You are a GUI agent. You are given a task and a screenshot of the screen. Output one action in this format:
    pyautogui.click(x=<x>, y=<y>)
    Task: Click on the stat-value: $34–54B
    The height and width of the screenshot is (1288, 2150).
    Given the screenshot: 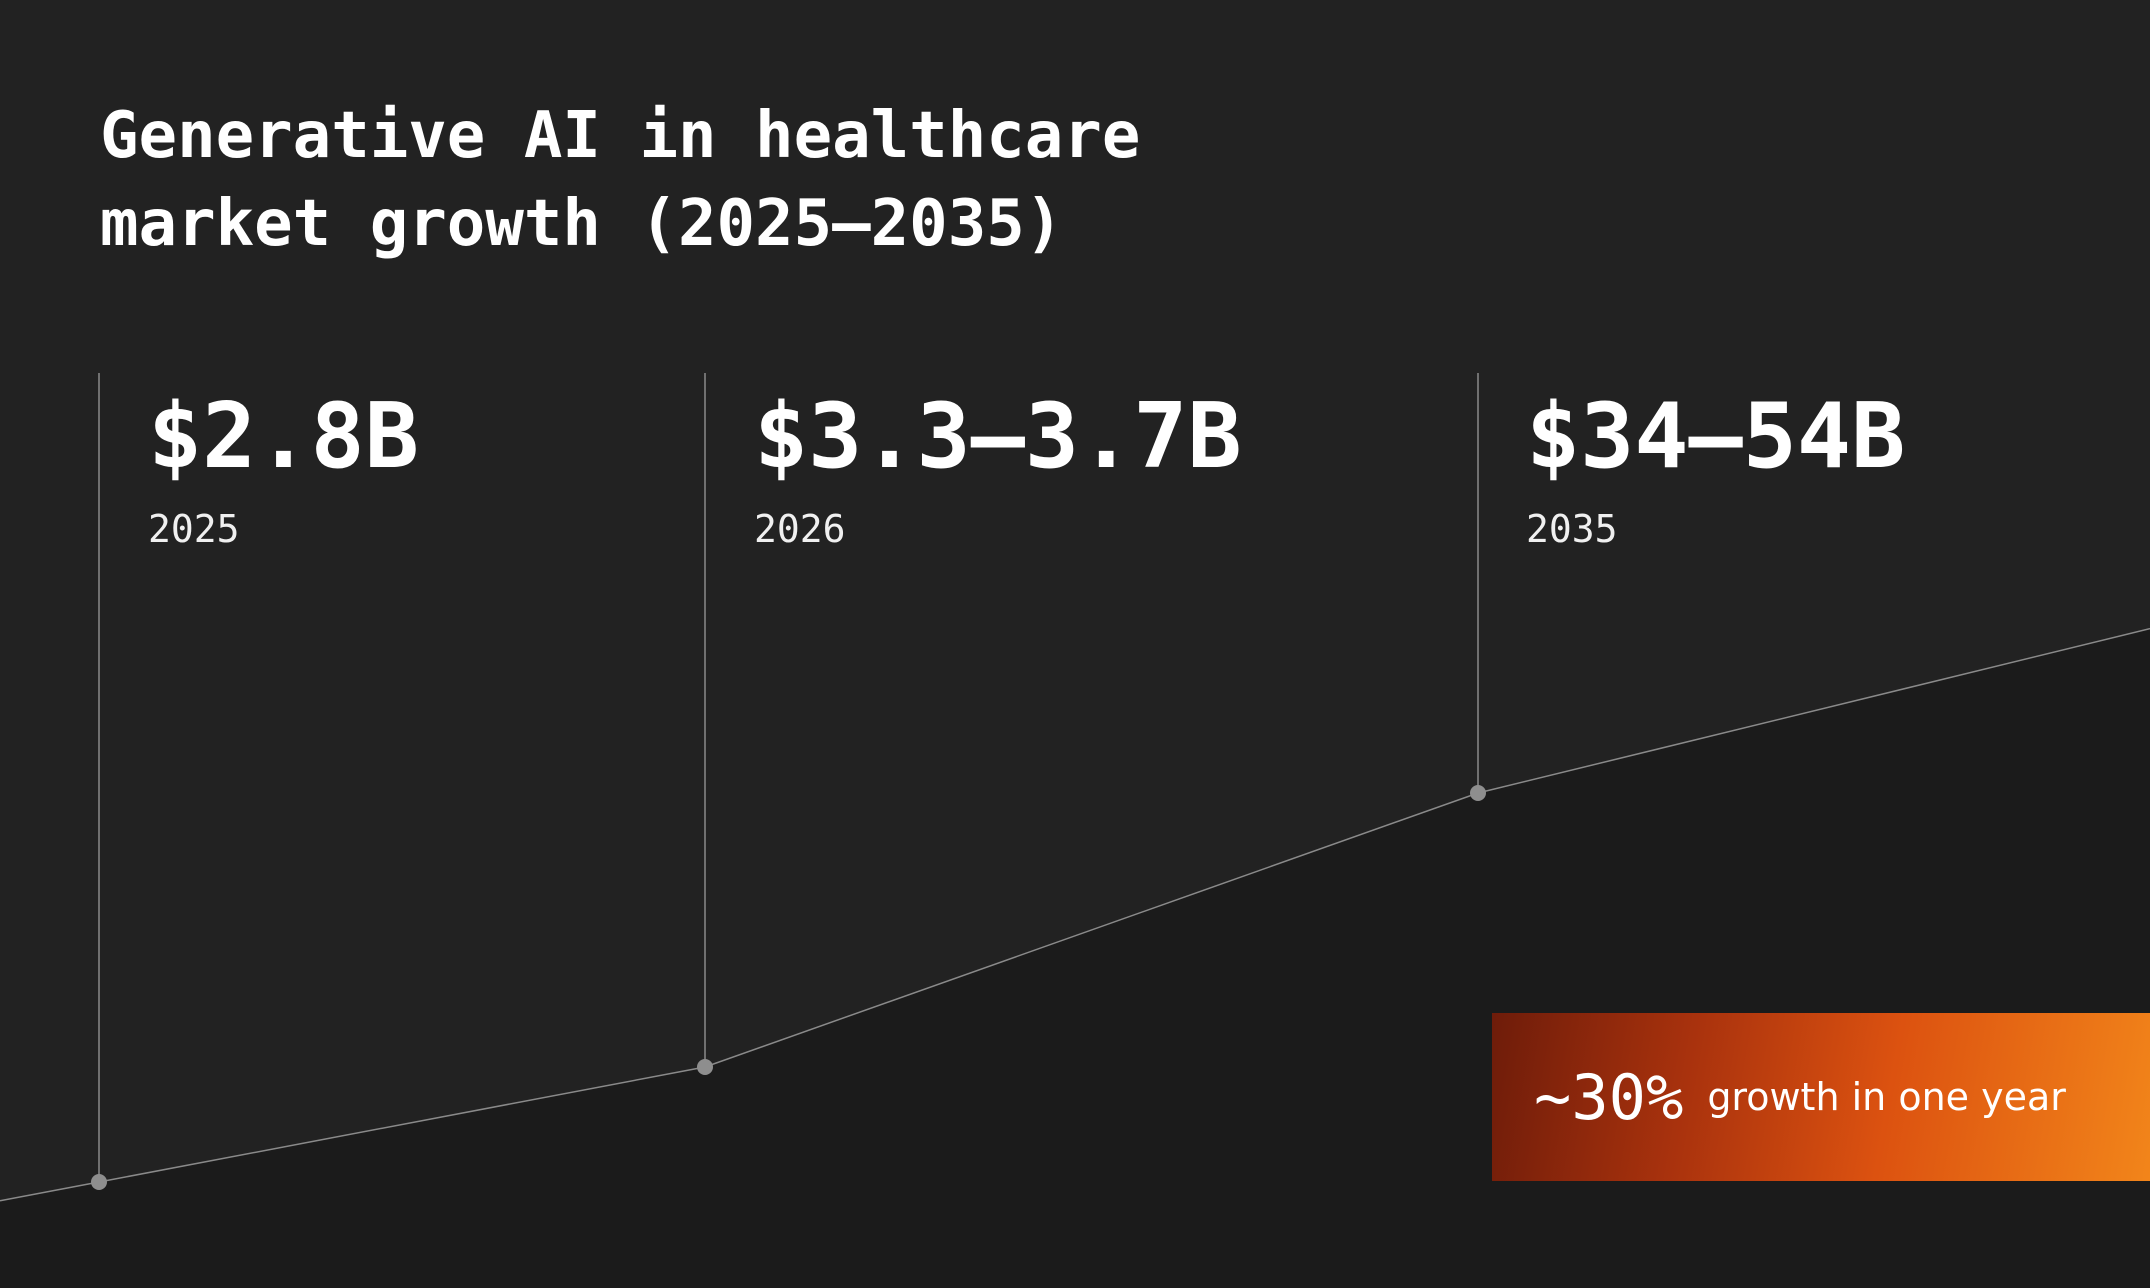 What is the action you would take?
    pyautogui.click(x=1716, y=436)
    